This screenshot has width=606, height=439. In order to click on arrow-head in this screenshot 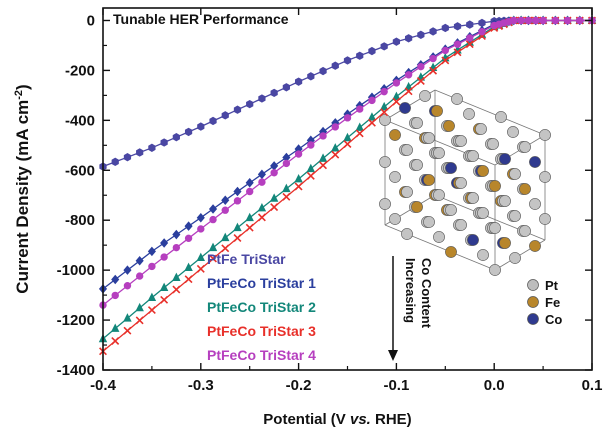, I will do `click(393, 355)`.